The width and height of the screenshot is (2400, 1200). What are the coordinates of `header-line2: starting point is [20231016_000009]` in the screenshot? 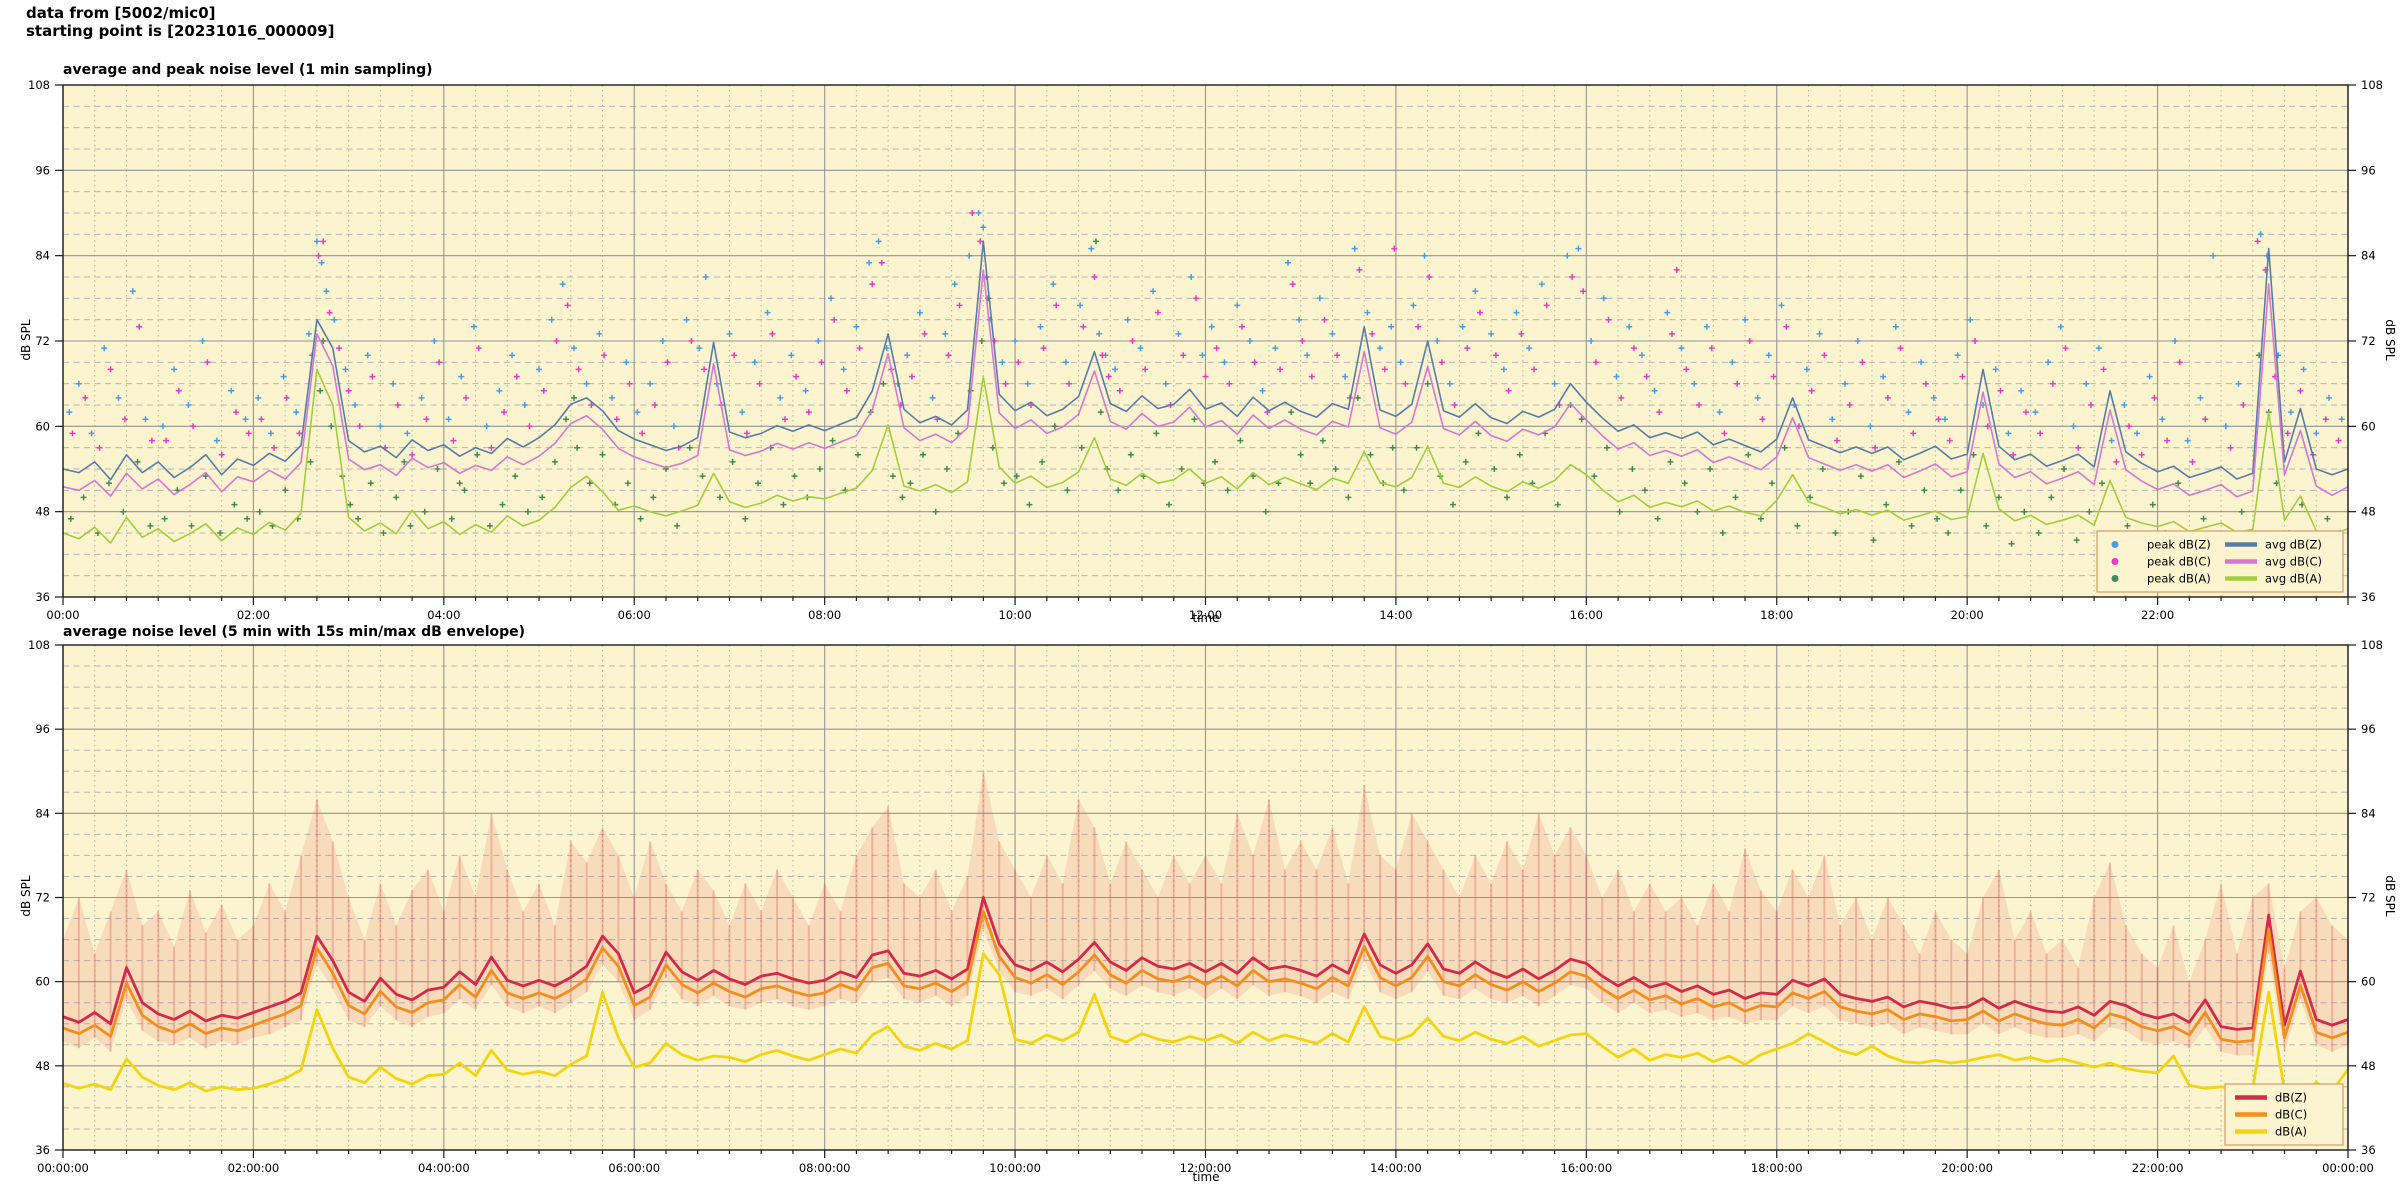 It's located at (180, 31).